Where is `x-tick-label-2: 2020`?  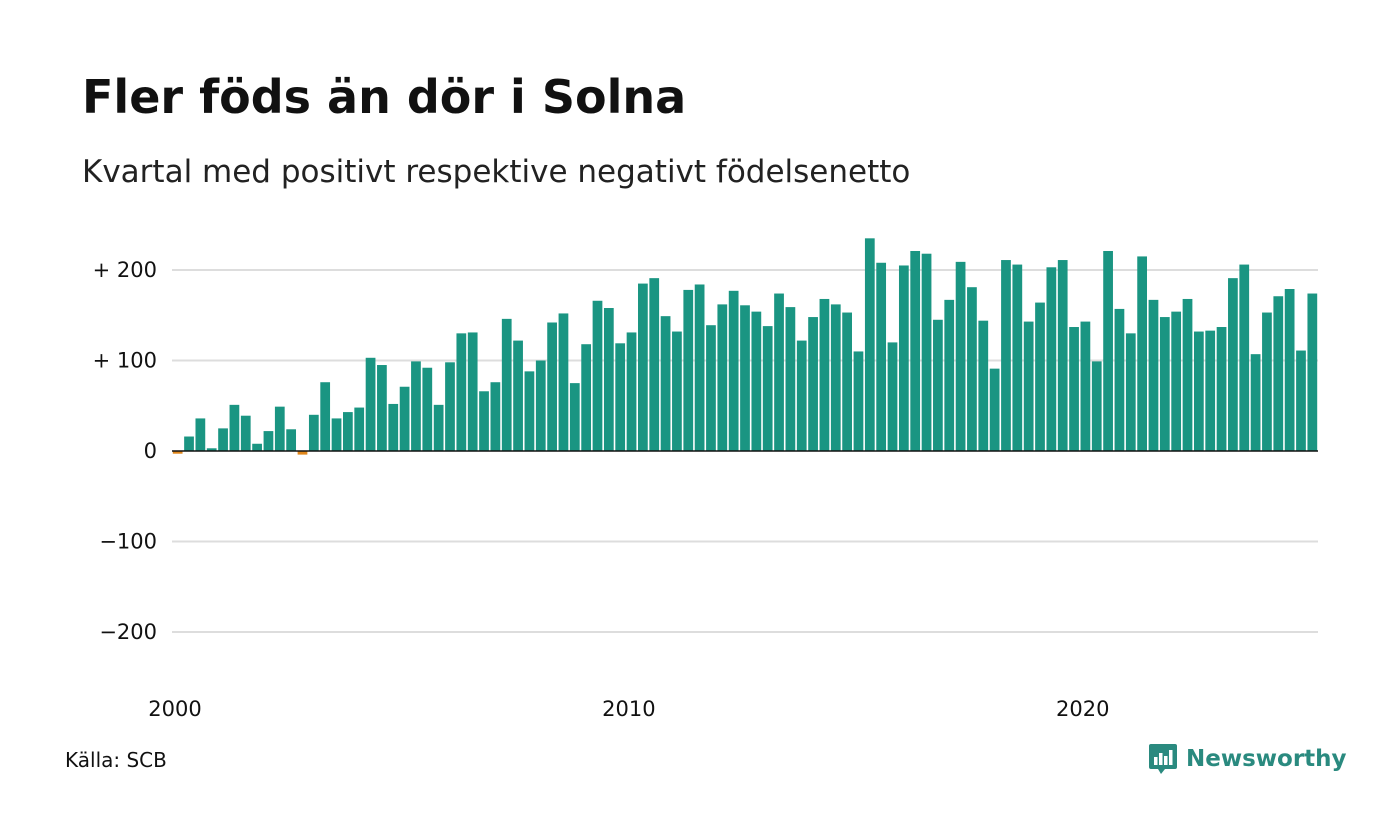 x-tick-label-2: 2020 is located at coordinates (1082, 709).